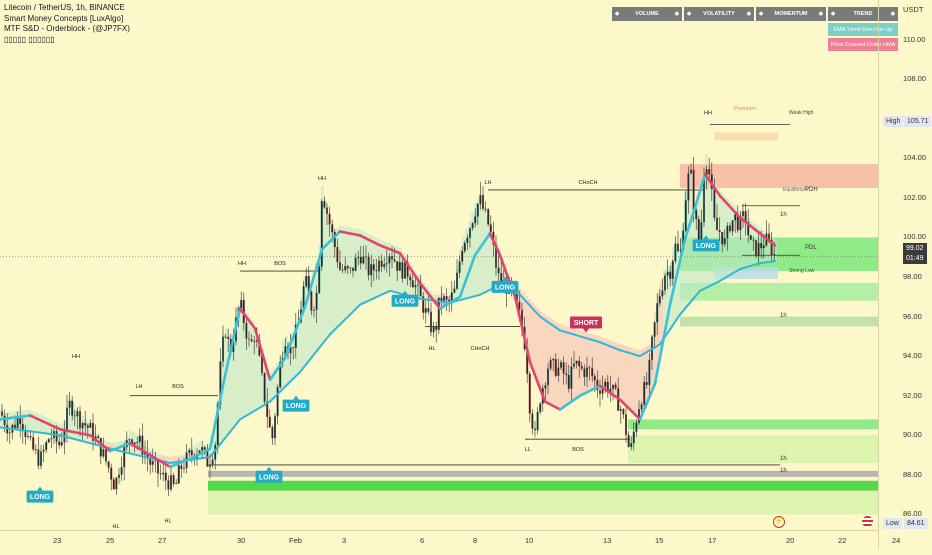  Describe the element at coordinates (863, 44) in the screenshot. I see `trend-badge-hma: Price Crossed Under HMA` at that location.